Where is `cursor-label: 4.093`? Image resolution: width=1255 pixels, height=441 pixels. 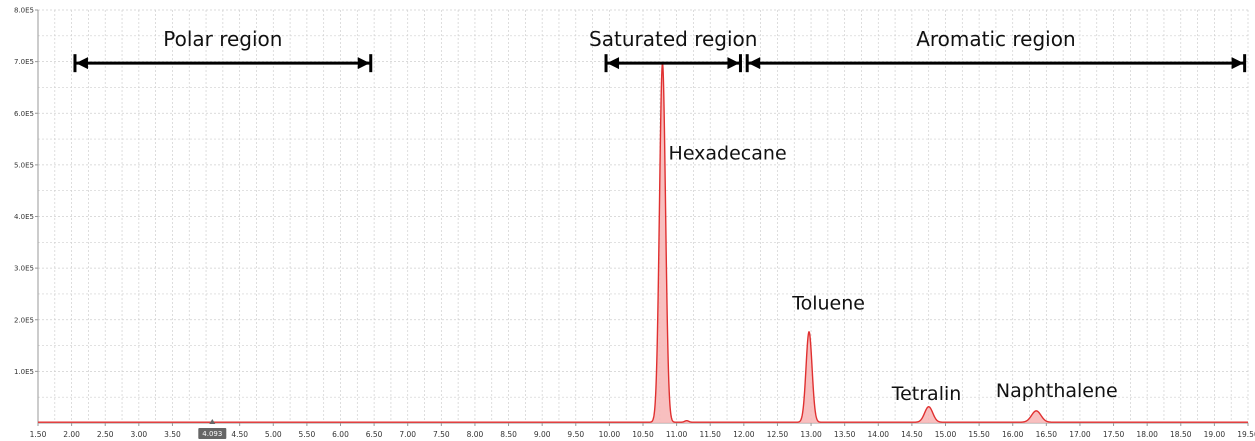 cursor-label: 4.093 is located at coordinates (212, 434).